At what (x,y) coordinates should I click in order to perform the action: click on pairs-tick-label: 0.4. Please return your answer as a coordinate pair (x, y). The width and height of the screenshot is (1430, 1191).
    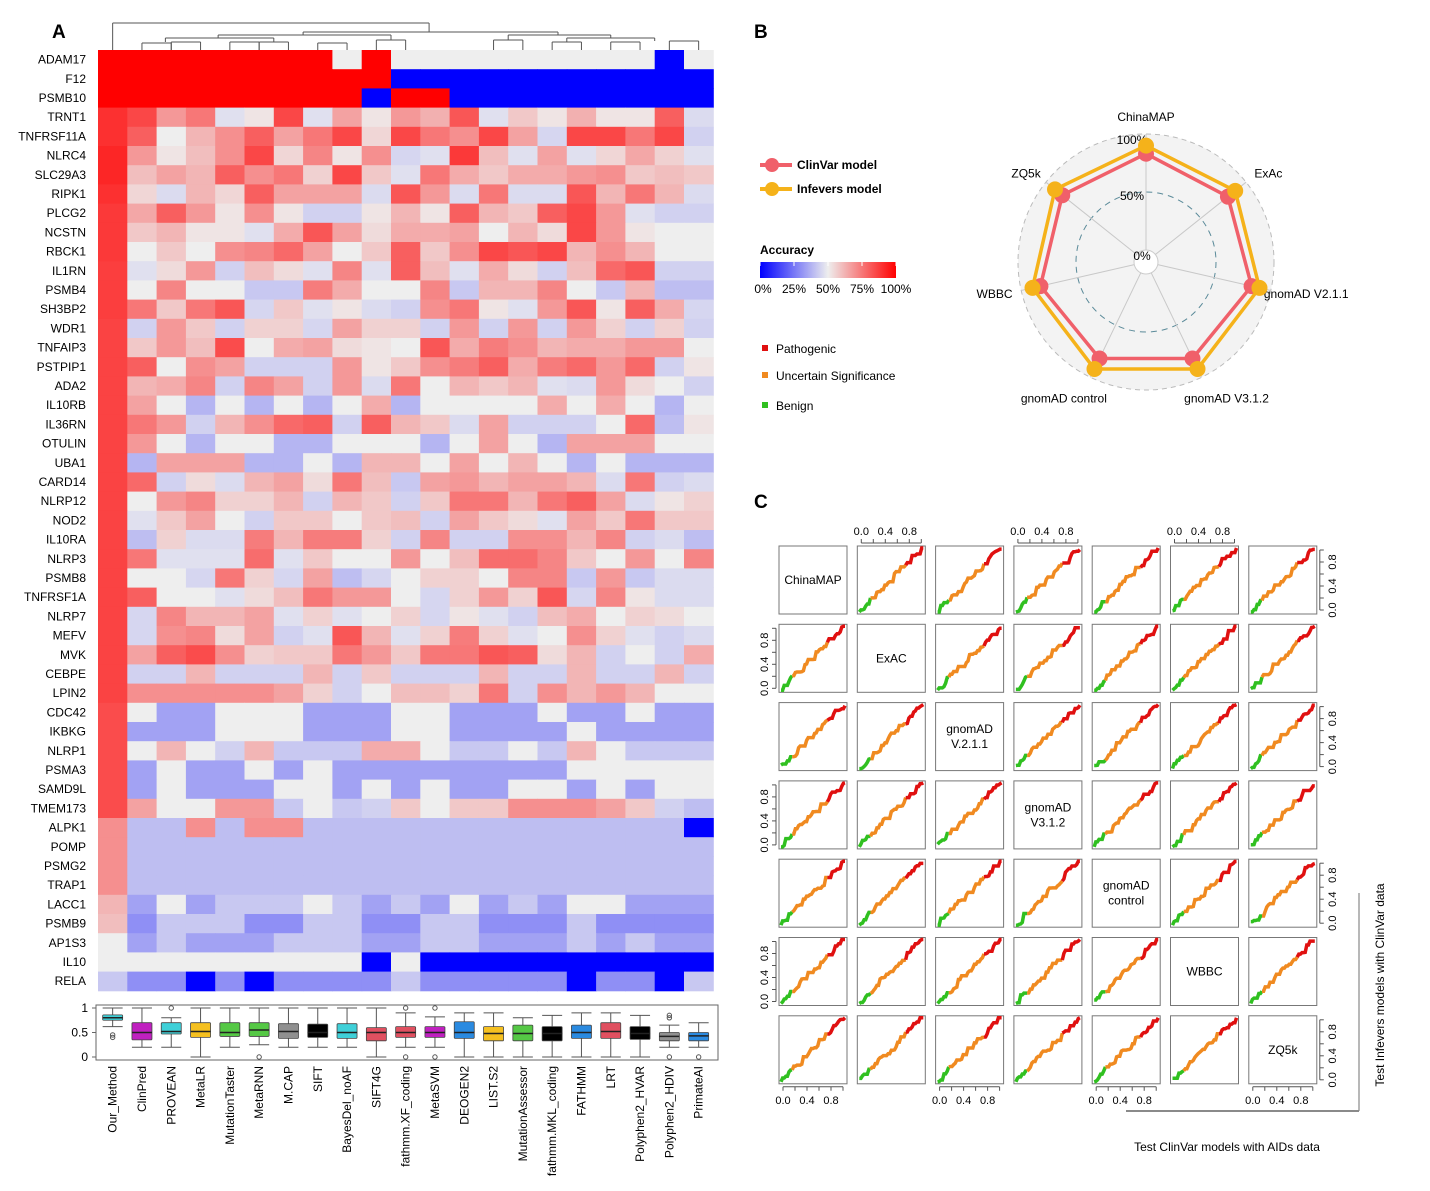
    Looking at the image, I should click on (806, 1101).